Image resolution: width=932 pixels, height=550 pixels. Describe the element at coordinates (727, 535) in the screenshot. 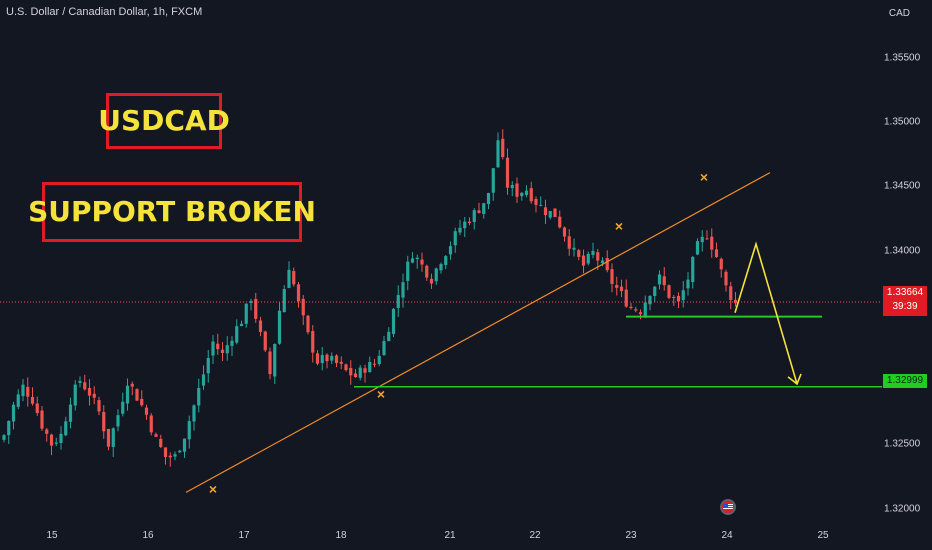

I see `date-tick: 24` at that location.